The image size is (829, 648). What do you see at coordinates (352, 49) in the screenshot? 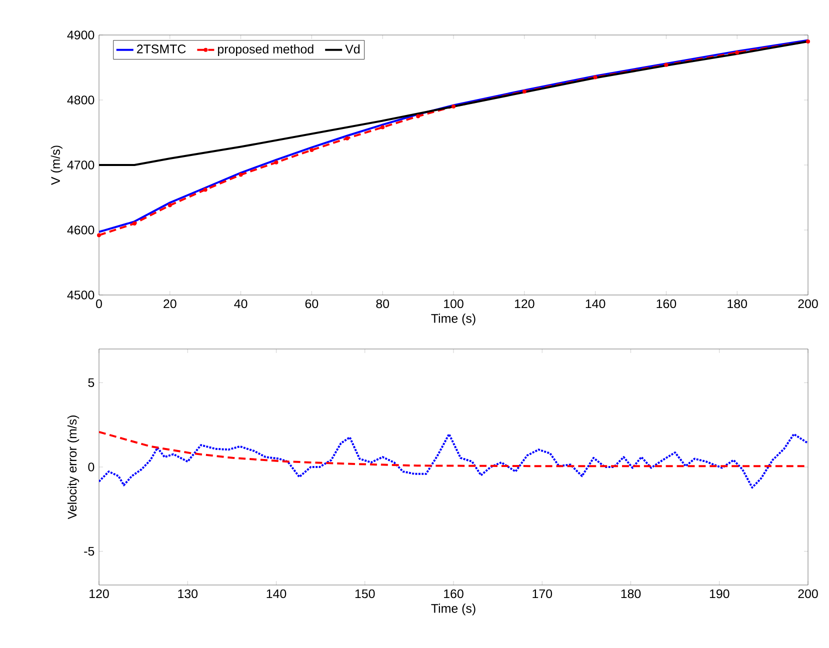
I see `legend-label: Vd` at bounding box center [352, 49].